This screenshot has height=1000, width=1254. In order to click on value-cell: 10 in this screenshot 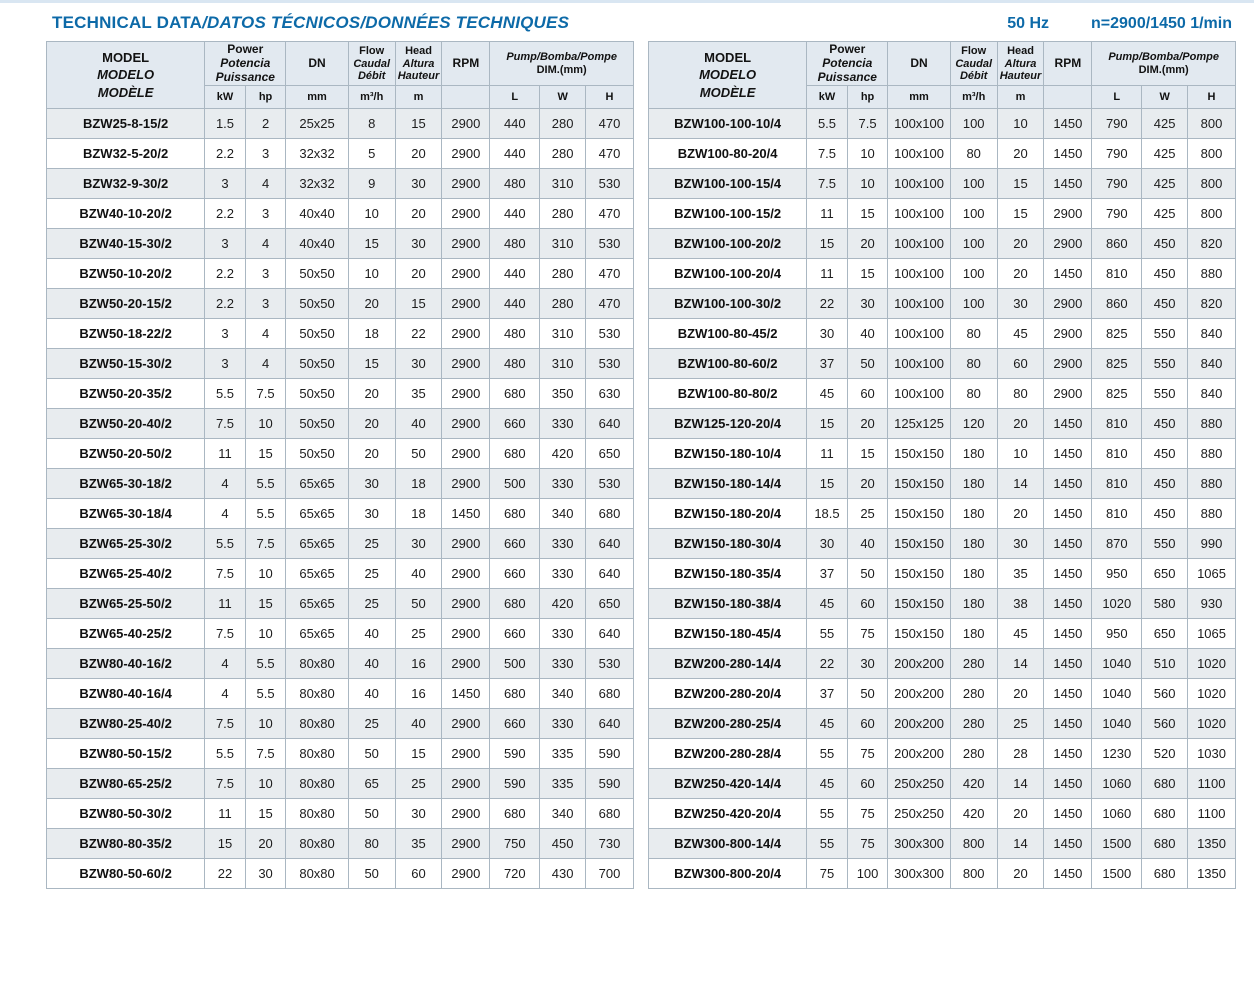, I will do `click(371, 214)`.